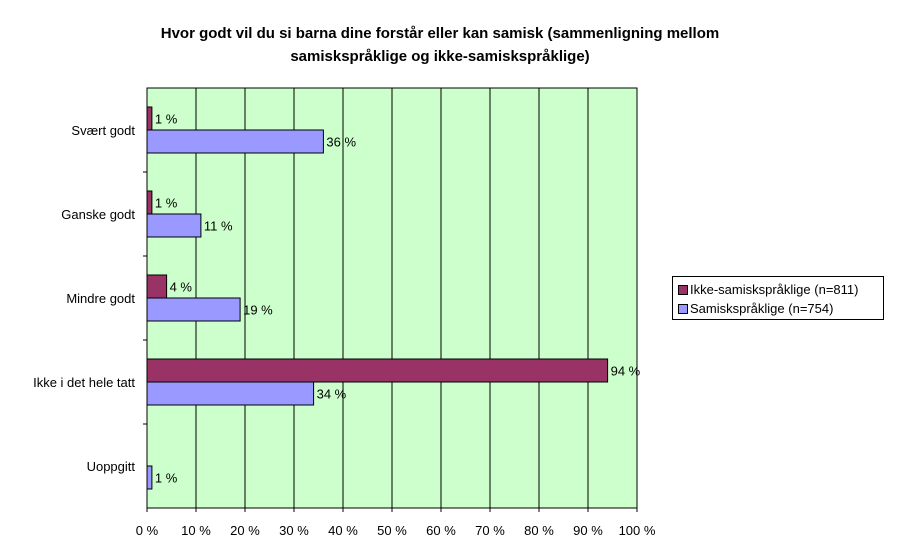  Describe the element at coordinates (539, 530) in the screenshot. I see `x-tick-label: 80 %` at that location.